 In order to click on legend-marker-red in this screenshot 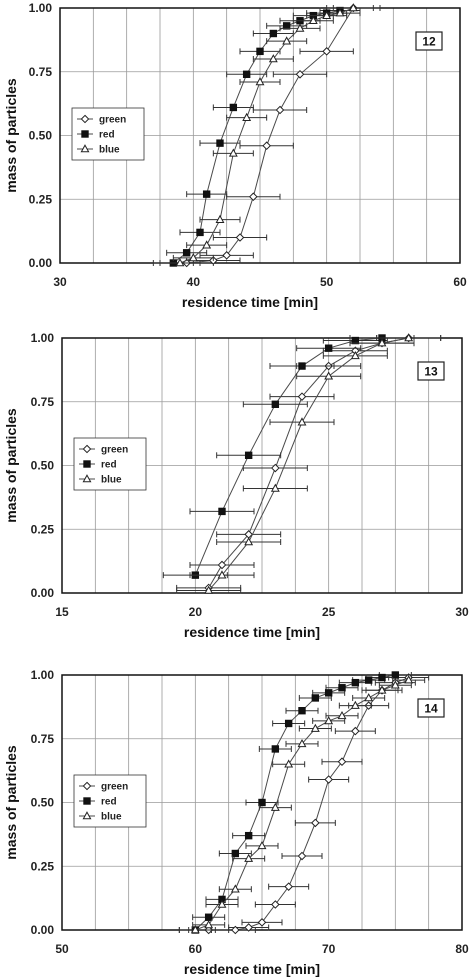, I will do `click(87, 464)`.